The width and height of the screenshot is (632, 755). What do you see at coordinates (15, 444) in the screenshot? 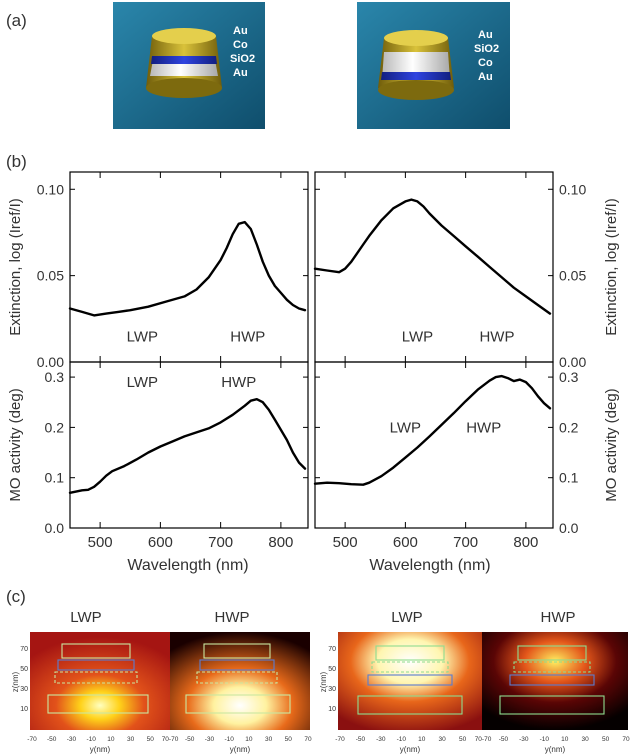
I see `y-axis-label: MO activity (deg)` at bounding box center [15, 444].